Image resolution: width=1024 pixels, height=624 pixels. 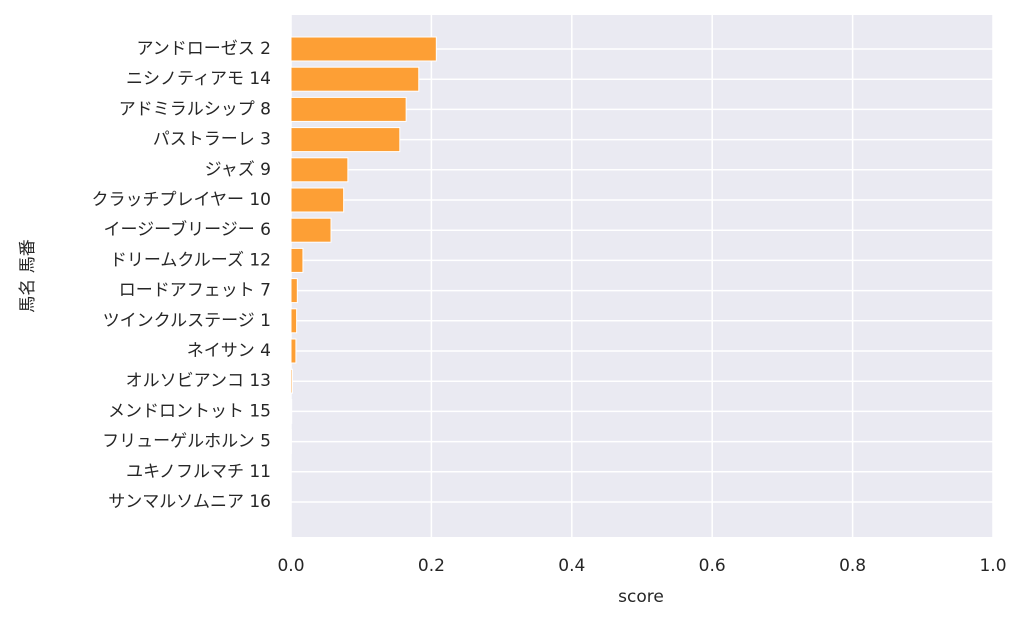 What do you see at coordinates (290, 566) in the screenshot?
I see `x-tick-label: 0.0` at bounding box center [290, 566].